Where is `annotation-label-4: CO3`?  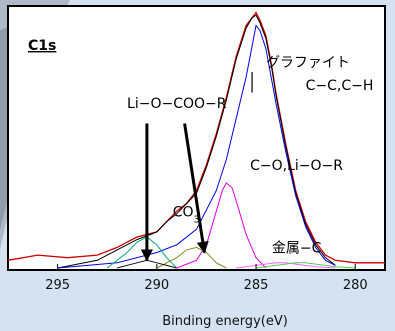
annotation-label-4: CO3 is located at coordinates (186, 214).